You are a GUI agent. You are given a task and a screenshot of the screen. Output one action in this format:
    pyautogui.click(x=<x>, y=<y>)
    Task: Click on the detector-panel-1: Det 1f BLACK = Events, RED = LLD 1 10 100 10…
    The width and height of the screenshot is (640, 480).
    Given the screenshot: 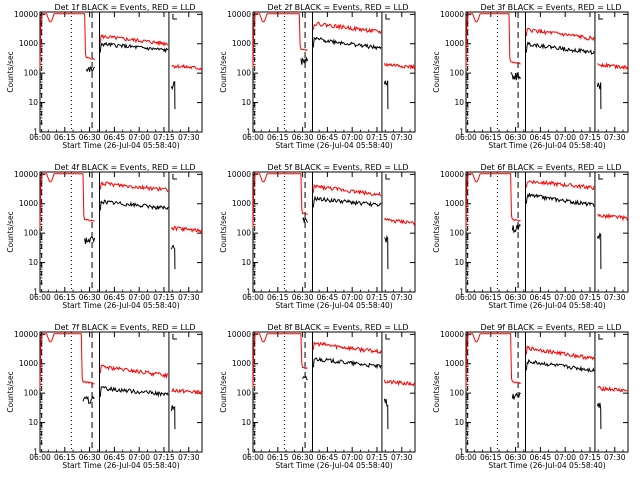 What is the action you would take?
    pyautogui.click(x=104, y=76)
    